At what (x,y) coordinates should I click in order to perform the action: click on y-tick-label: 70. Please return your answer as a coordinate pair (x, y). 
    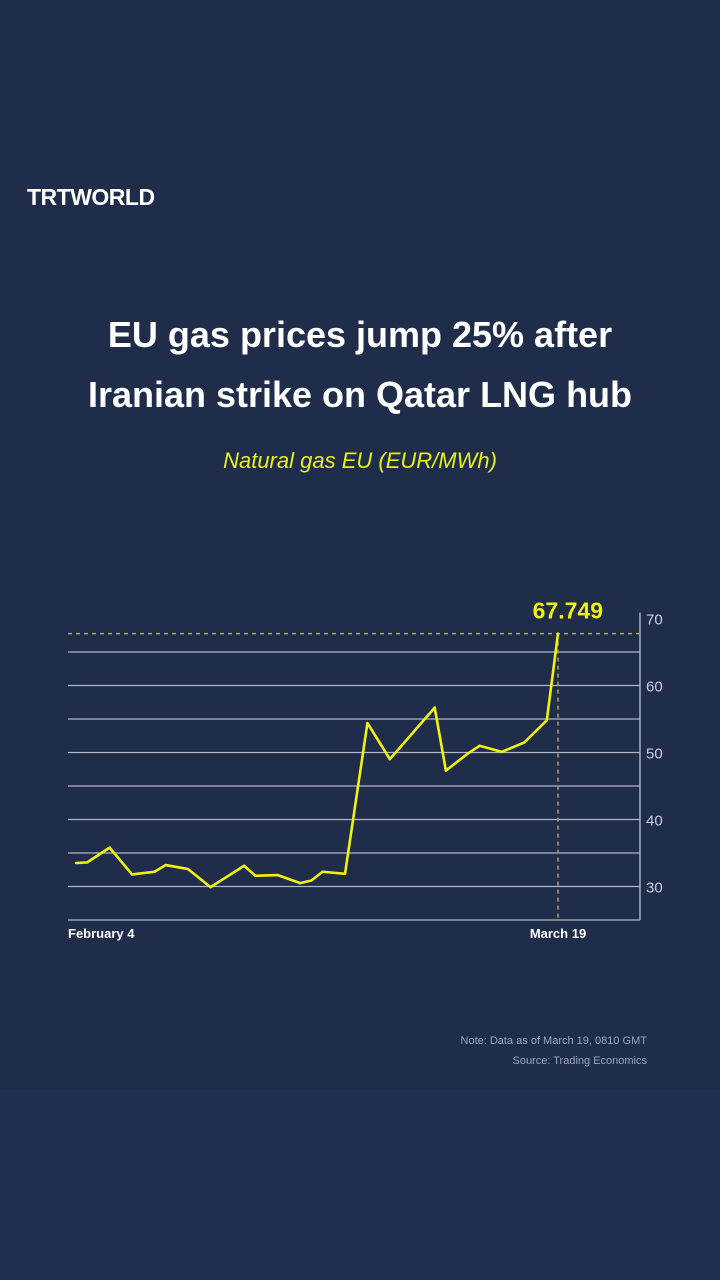
    Looking at the image, I should click on (654, 620).